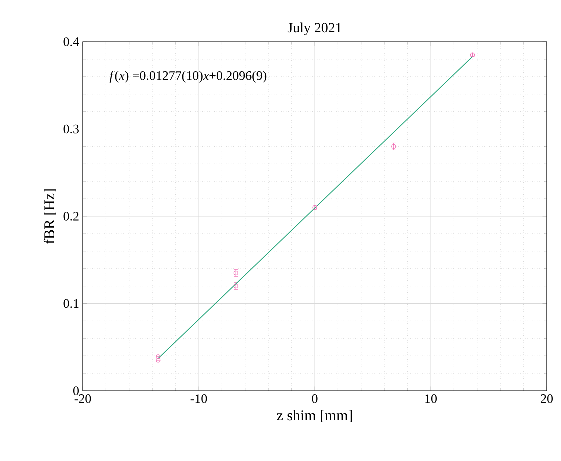  What do you see at coordinates (71, 303) in the screenshot?
I see `y-tick-label: 0.1` at bounding box center [71, 303].